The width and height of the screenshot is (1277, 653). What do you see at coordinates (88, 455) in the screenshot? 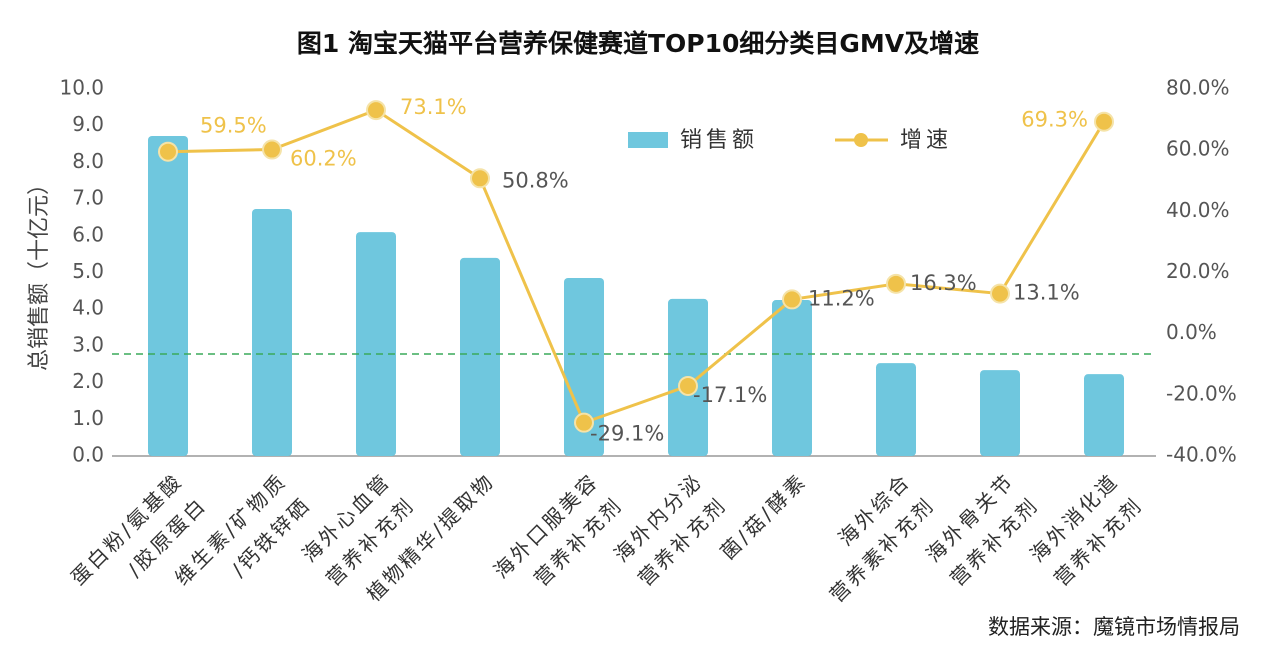
I see `y-tick-label: 0.0` at bounding box center [88, 455].